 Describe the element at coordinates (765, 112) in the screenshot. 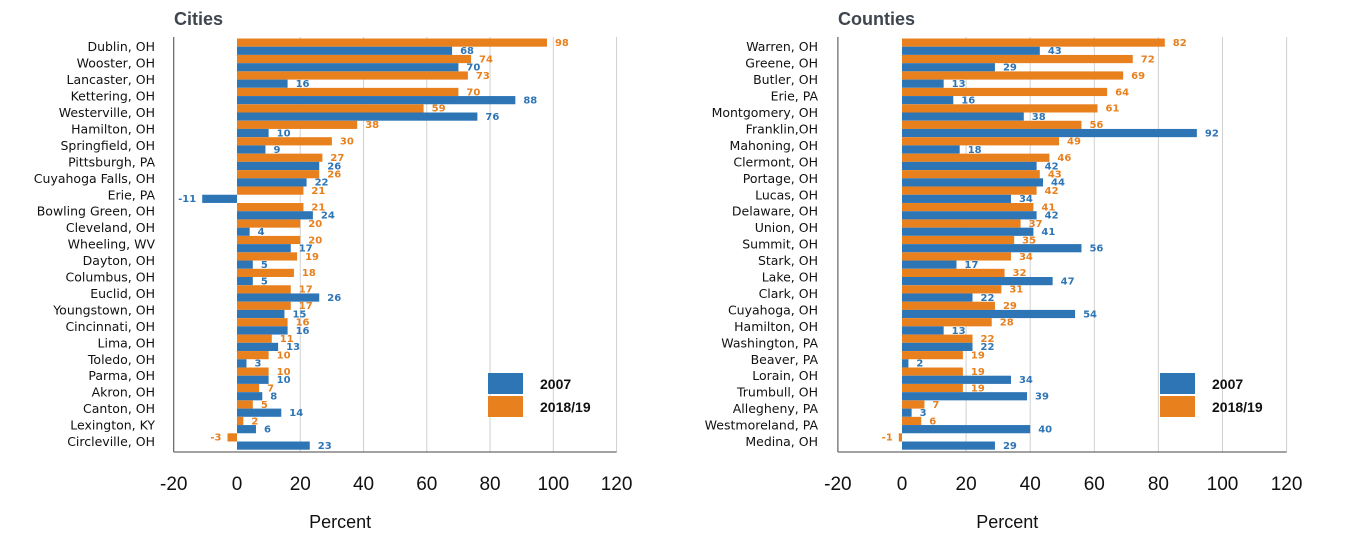

I see `category-label: Montgomery, OH` at that location.